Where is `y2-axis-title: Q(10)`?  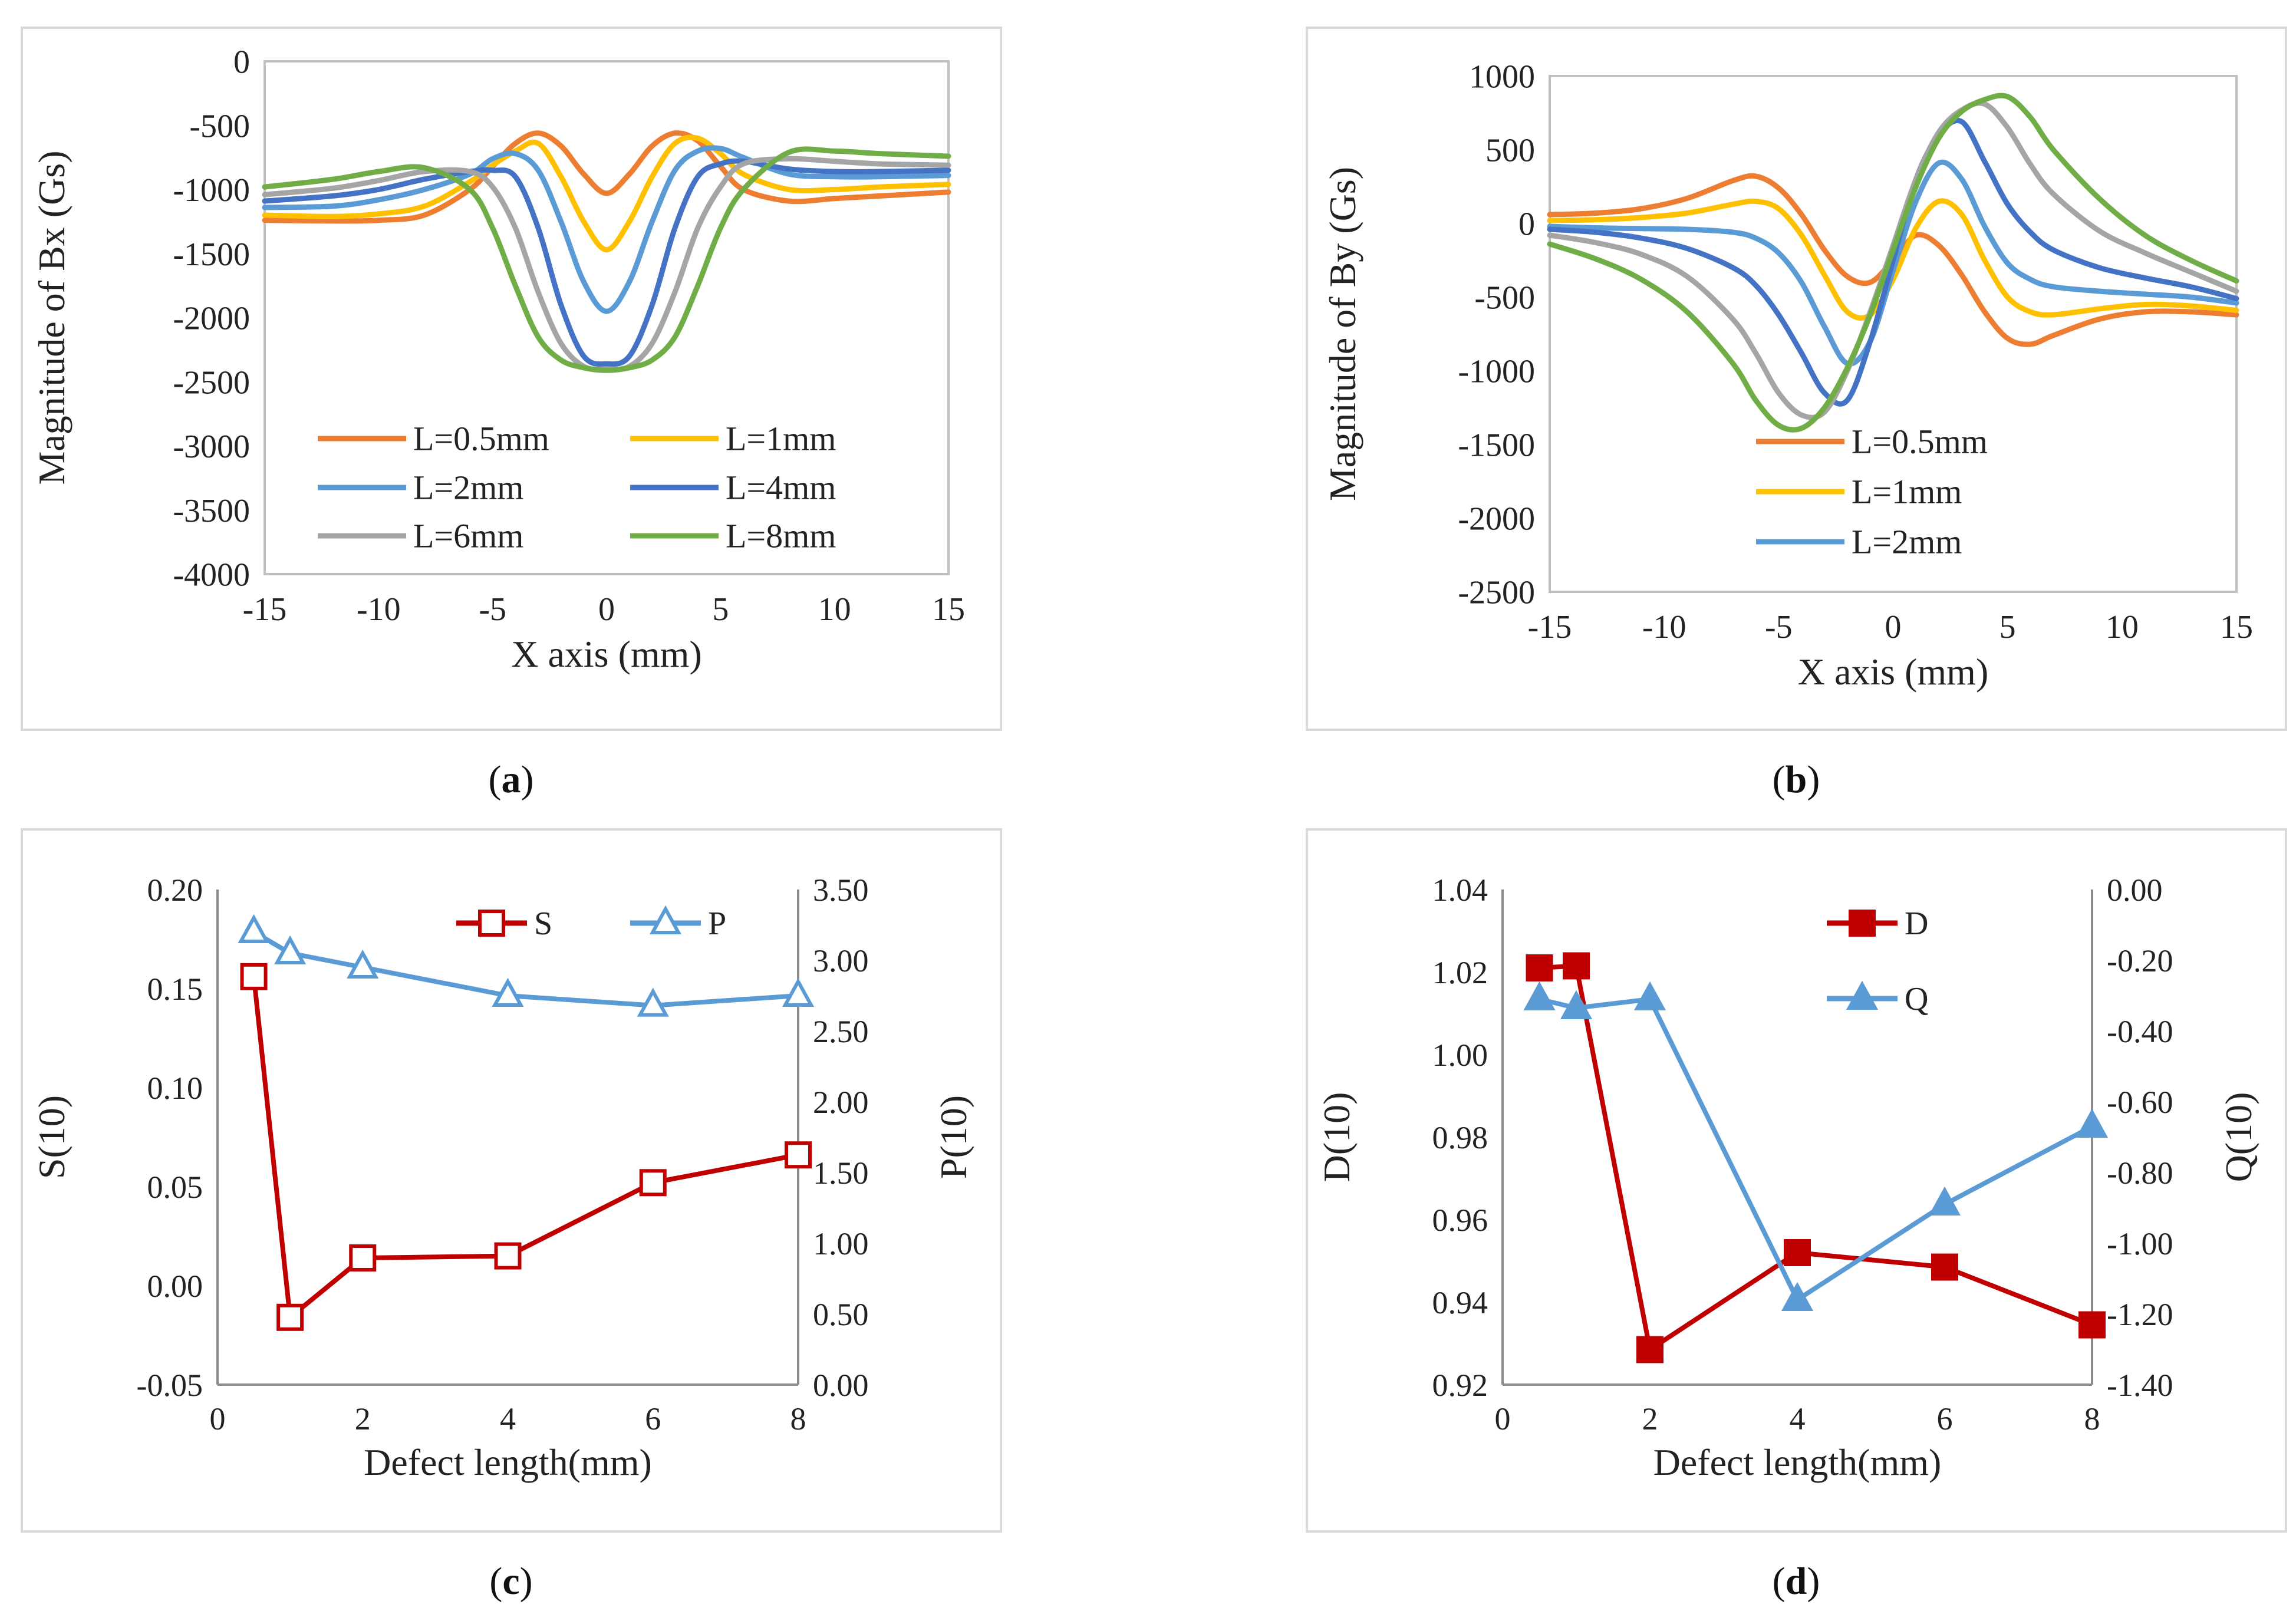
y2-axis-title: Q(10) is located at coordinates (2238, 1137).